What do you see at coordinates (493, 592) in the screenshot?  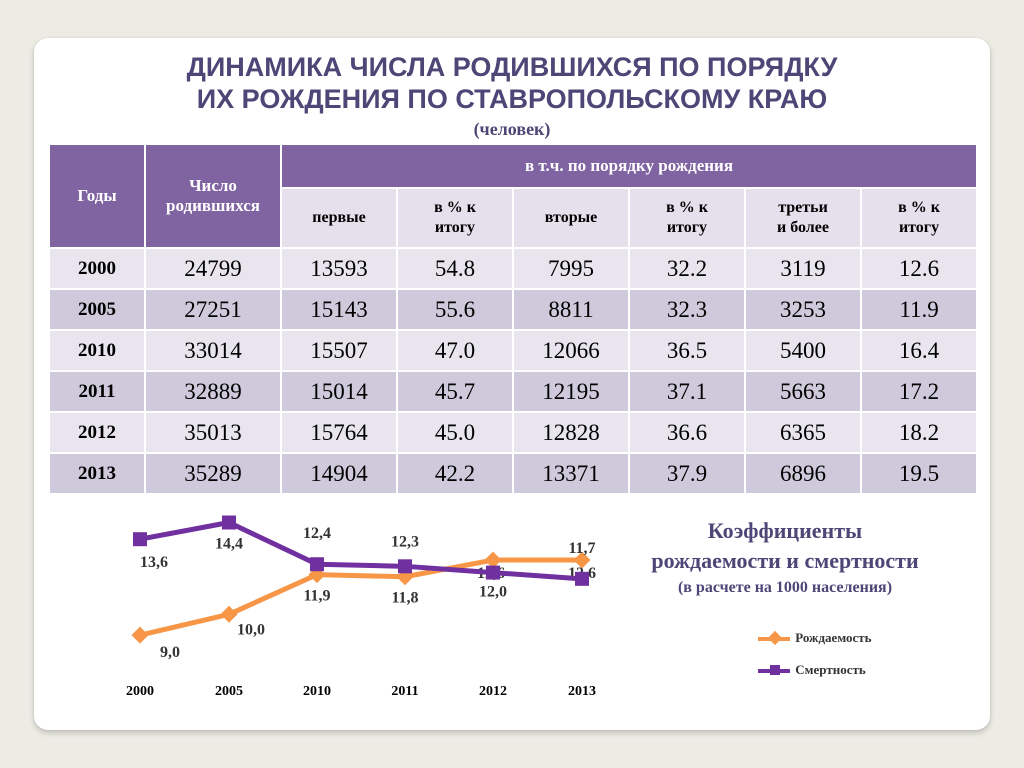 I see `deaths-data-label: 12,0` at bounding box center [493, 592].